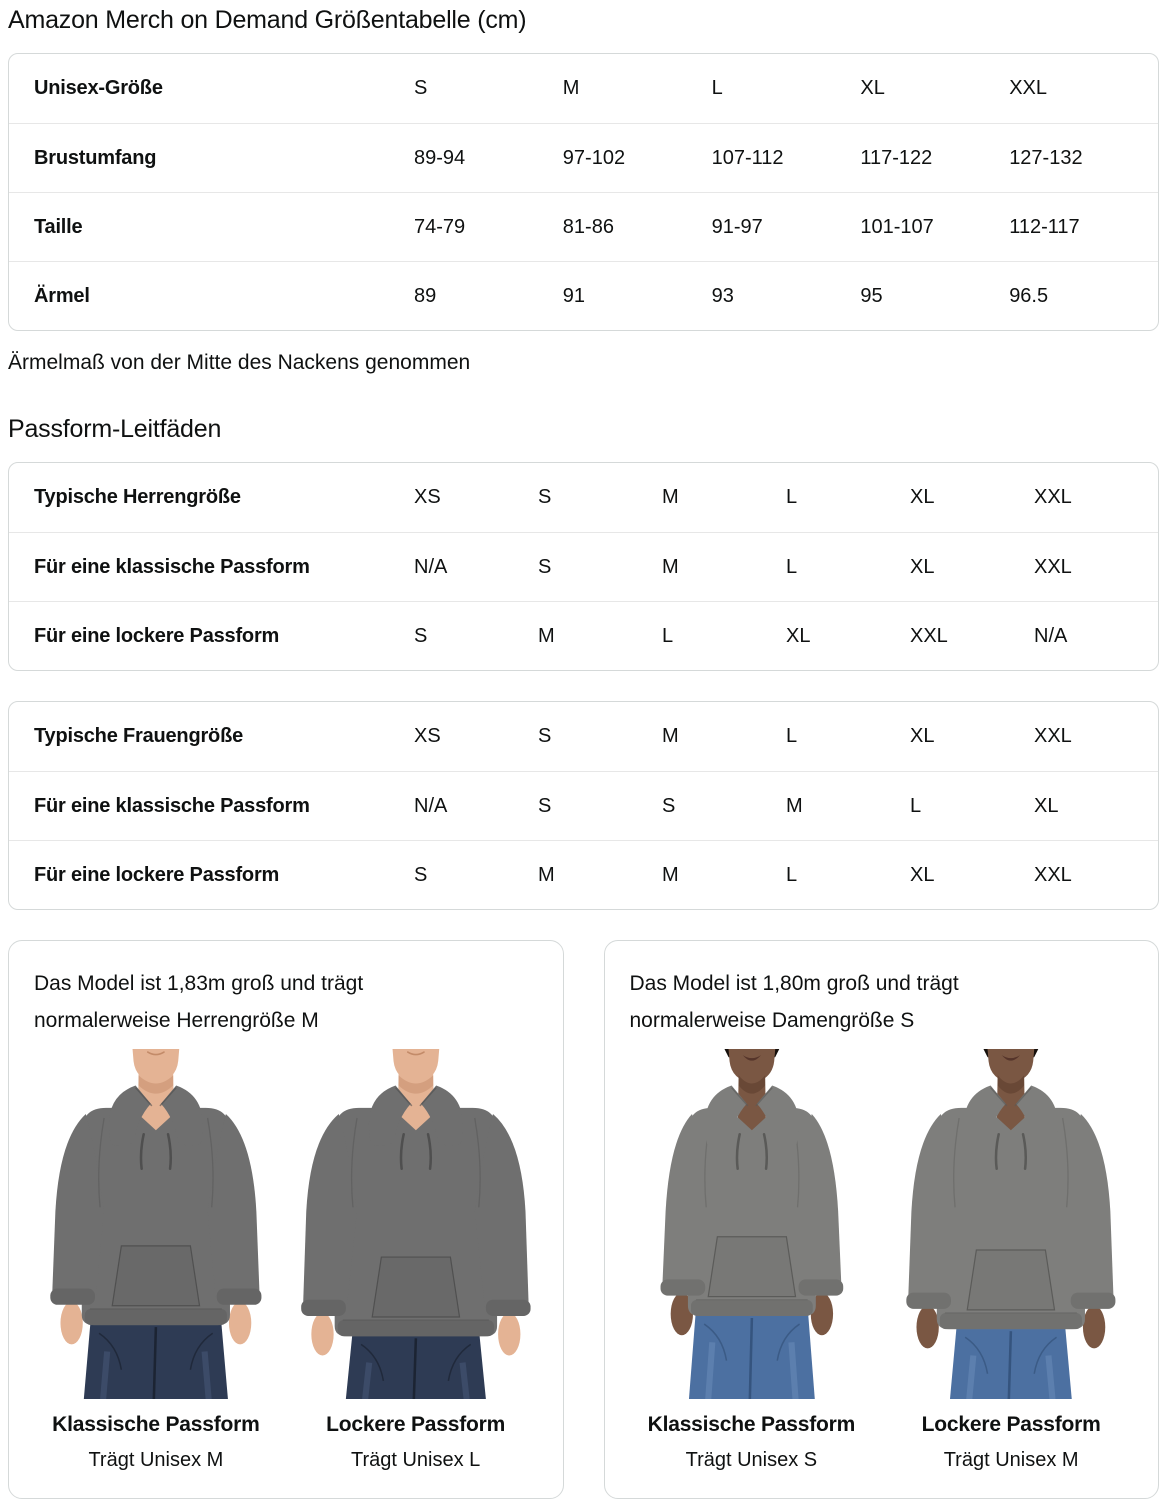 The image size is (1167, 1511). What do you see at coordinates (156, 1224) in the screenshot?
I see `model-photo-man-classic` at bounding box center [156, 1224].